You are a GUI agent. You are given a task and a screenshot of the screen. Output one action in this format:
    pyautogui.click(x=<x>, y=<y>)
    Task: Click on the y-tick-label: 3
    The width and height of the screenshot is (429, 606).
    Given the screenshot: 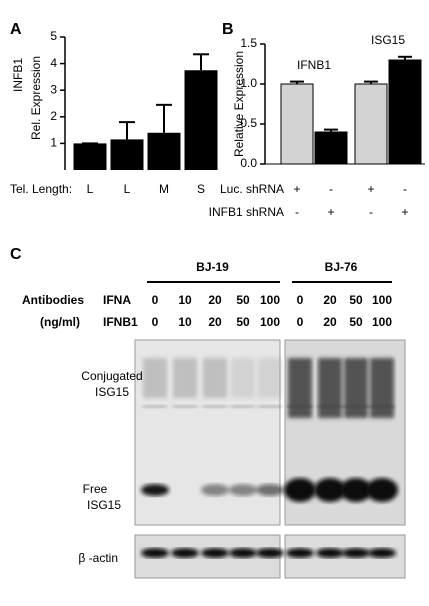 What is the action you would take?
    pyautogui.click(x=53, y=89)
    